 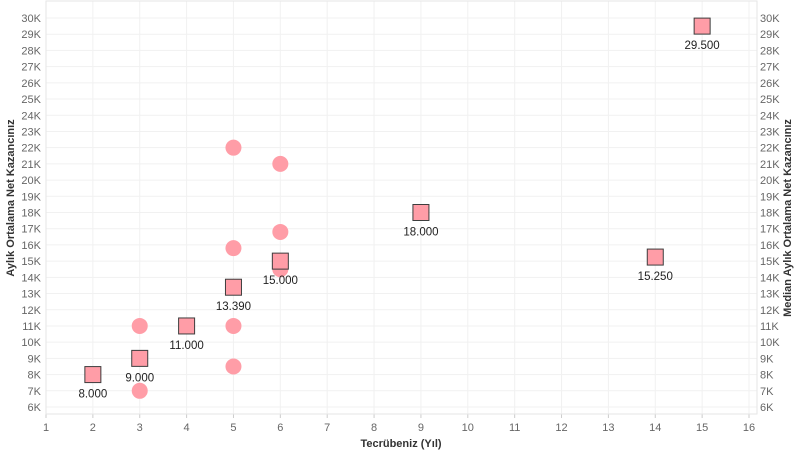 I want to click on data-label: 15.250, so click(x=655, y=277).